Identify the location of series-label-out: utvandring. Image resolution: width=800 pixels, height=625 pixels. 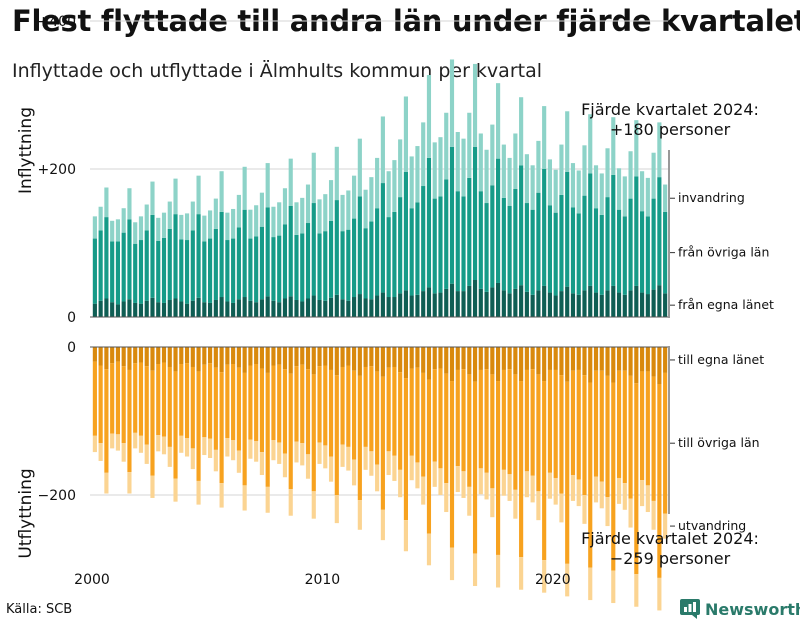
(712, 525).